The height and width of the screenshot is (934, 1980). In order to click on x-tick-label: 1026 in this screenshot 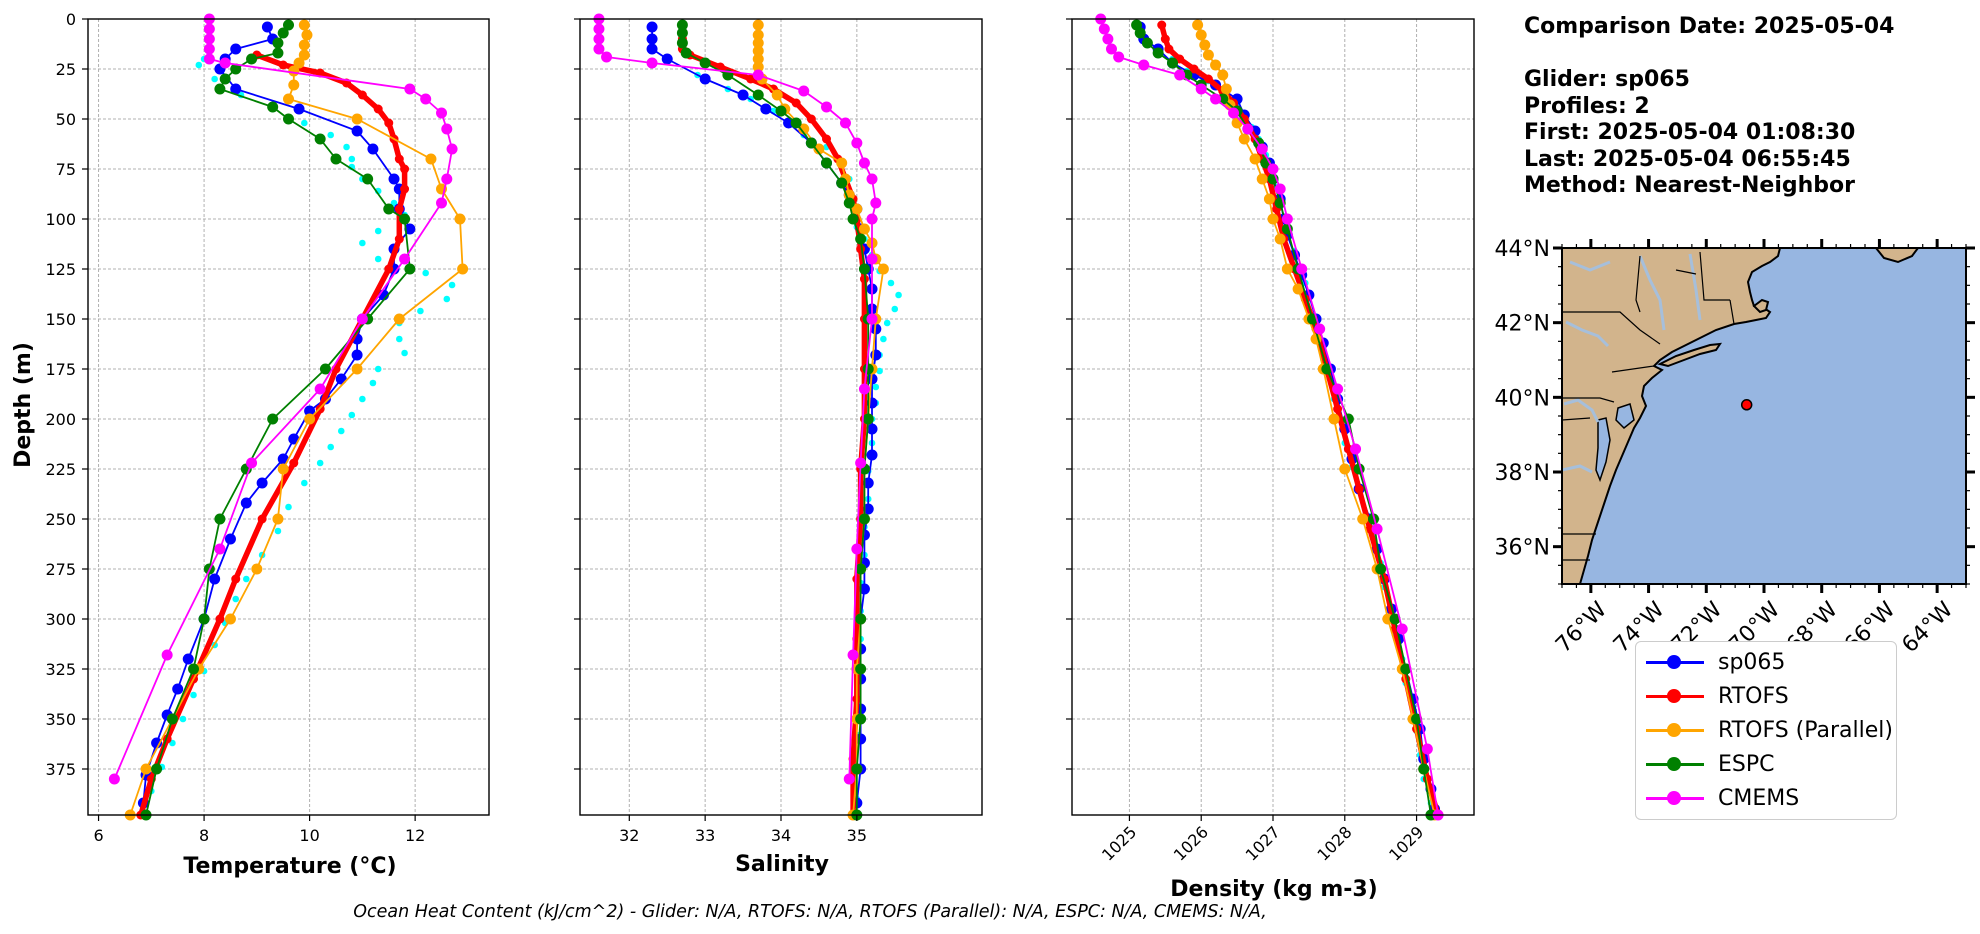, I will do `click(1191, 843)`.